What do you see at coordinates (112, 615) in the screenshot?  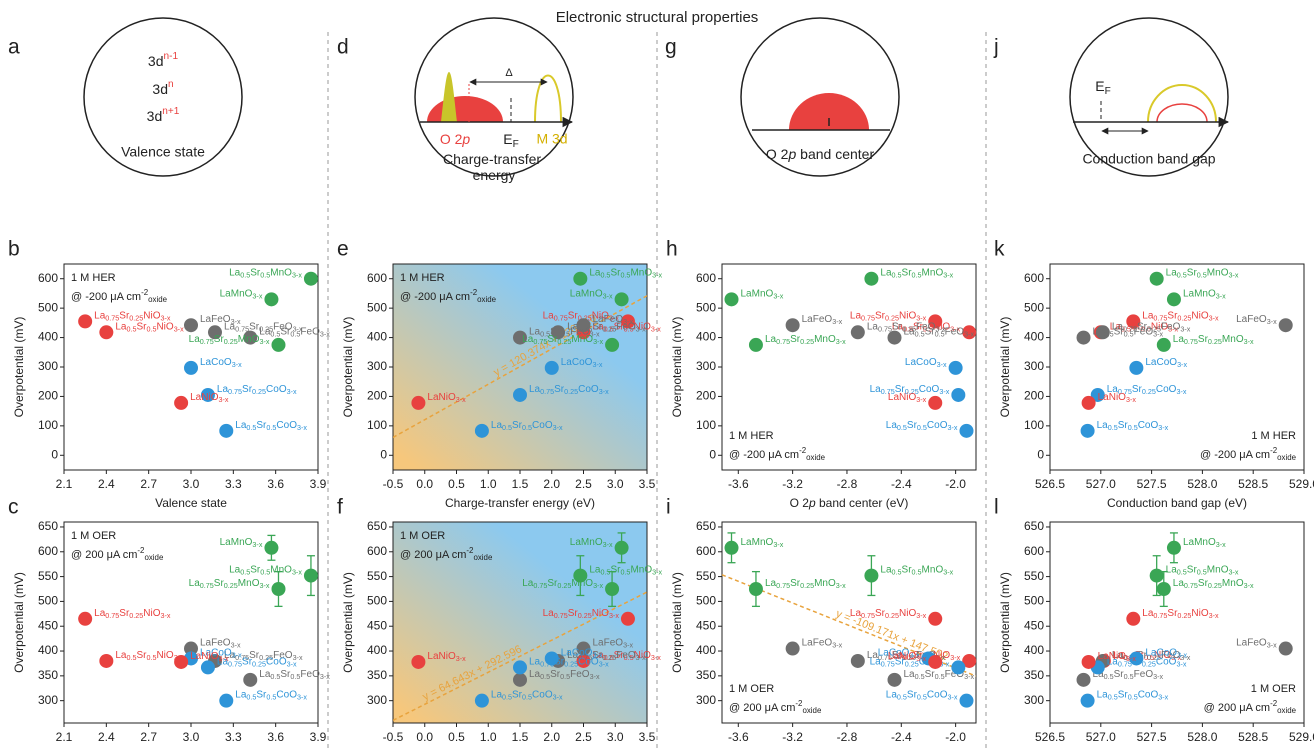 I see `text-part: 0.75` at bounding box center [112, 615].